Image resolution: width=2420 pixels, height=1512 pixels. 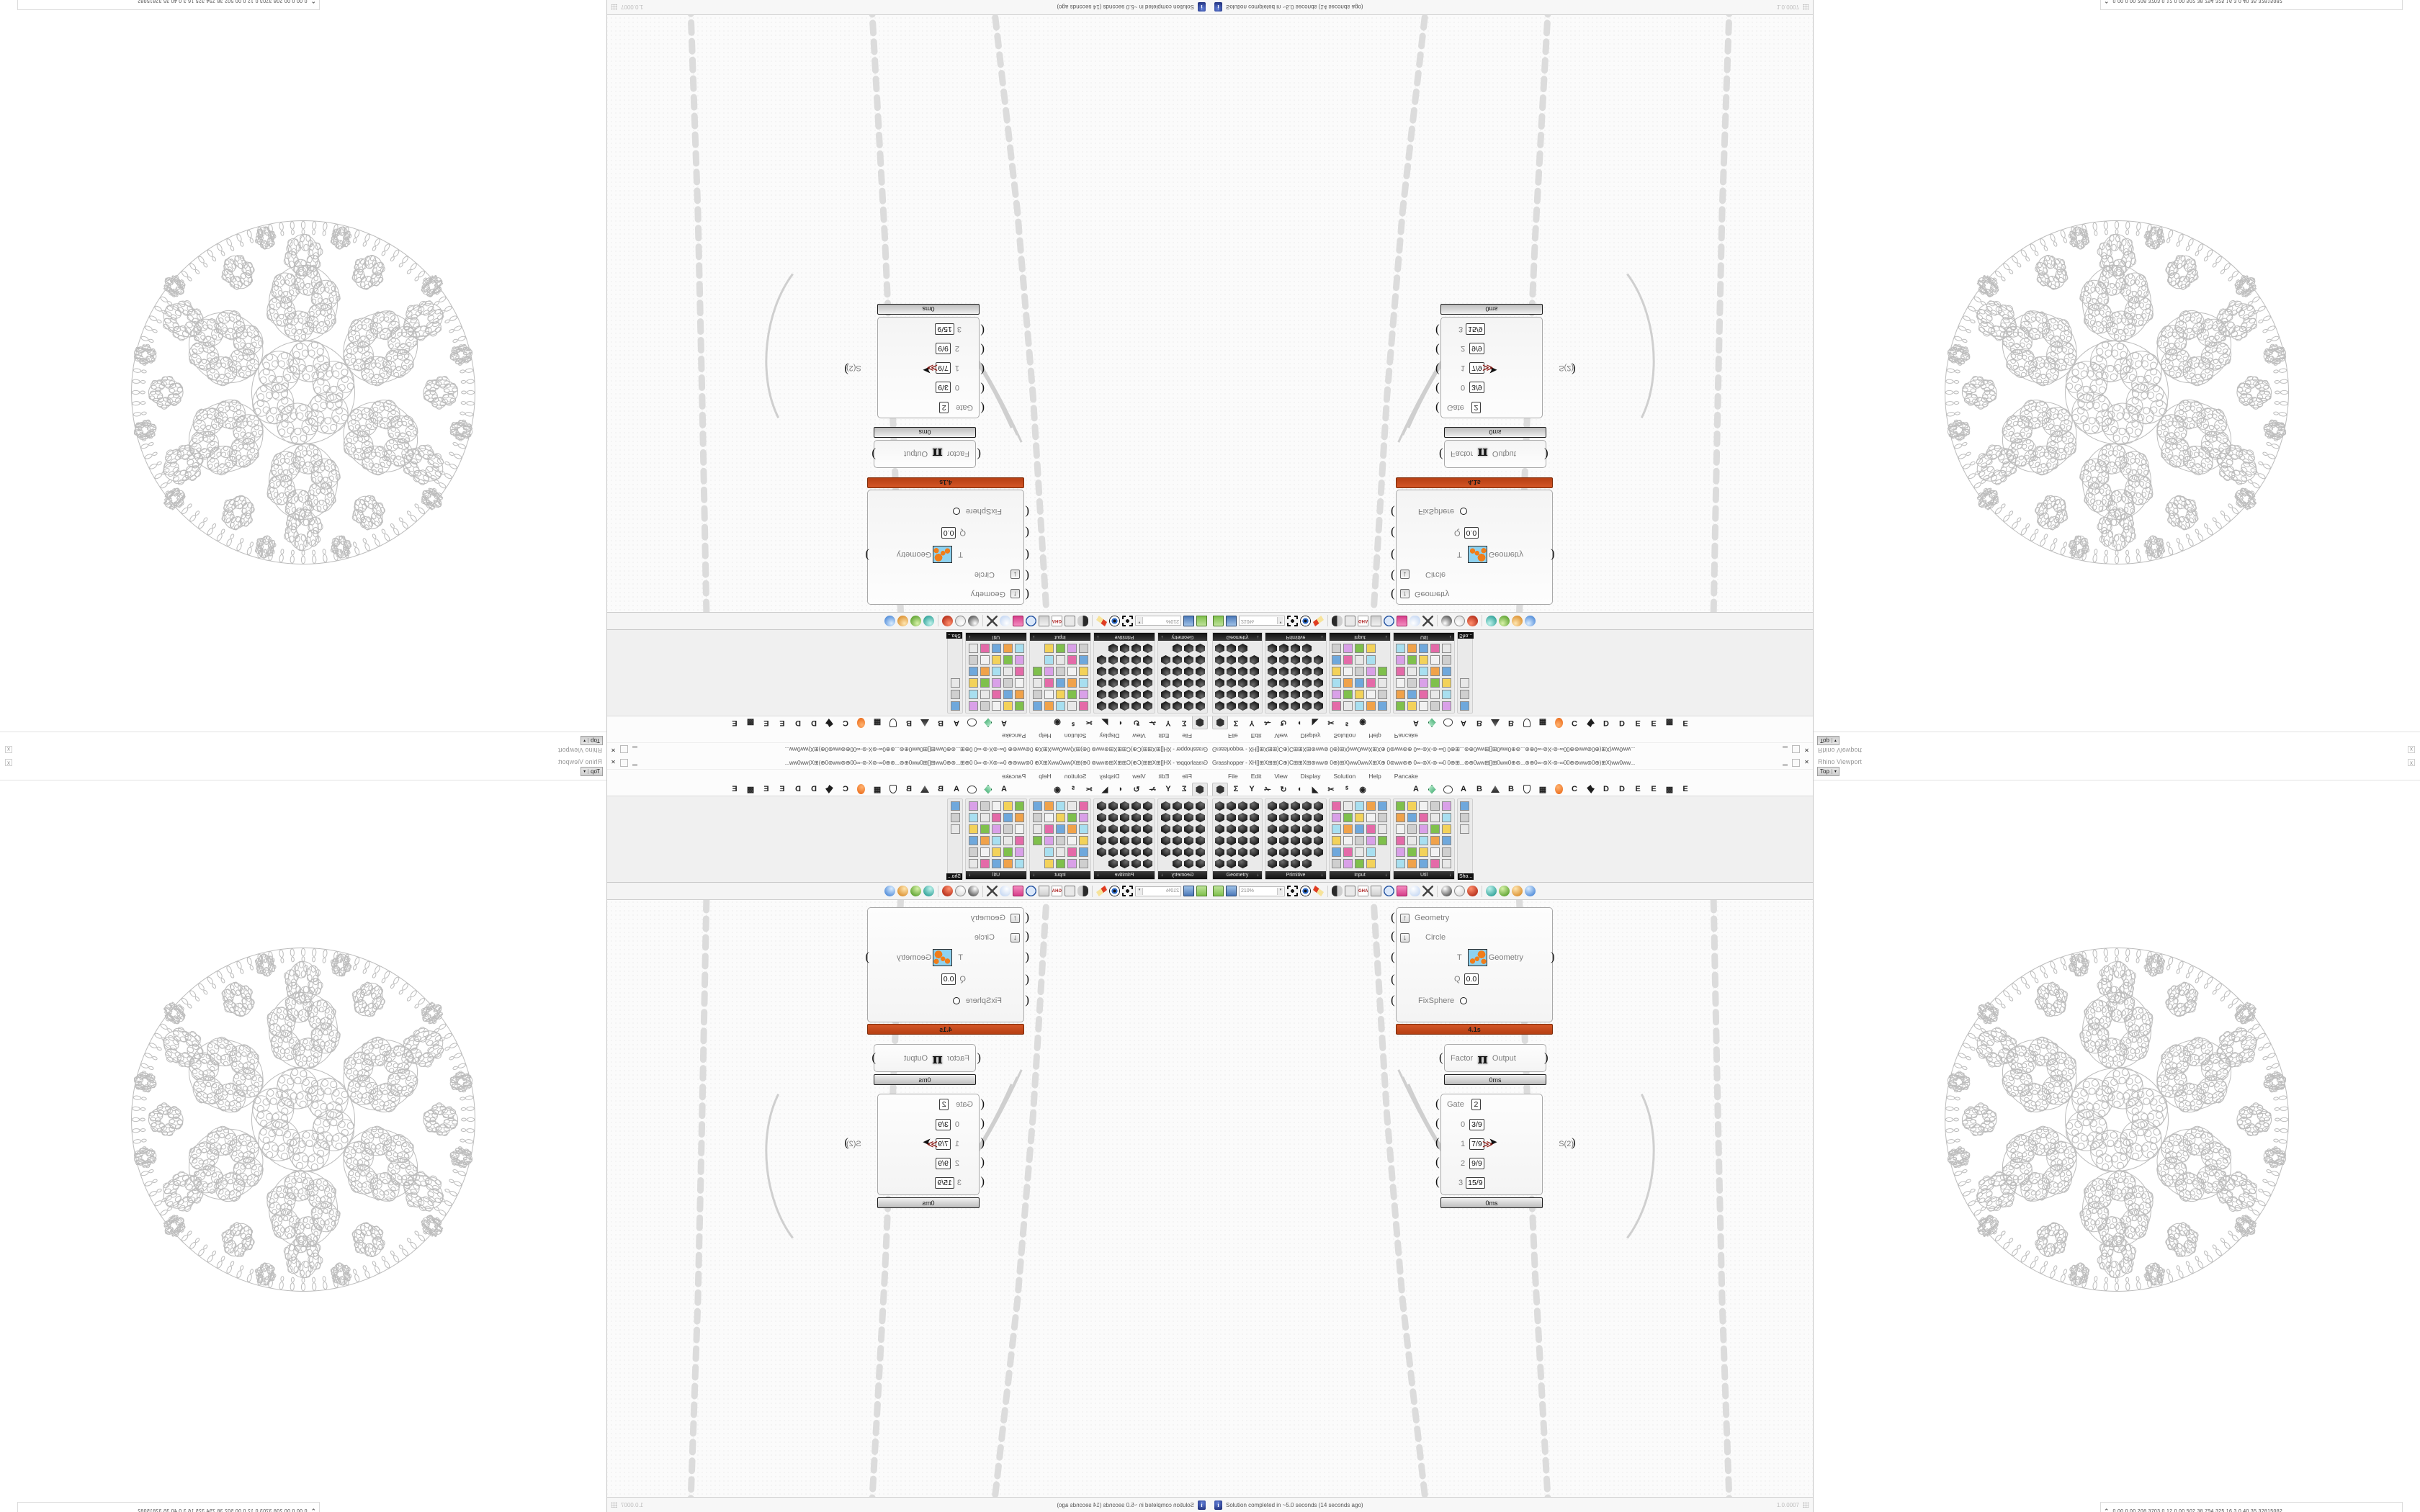 I want to click on palette-group-label: Primitive ↓, so click(x=1124, y=637).